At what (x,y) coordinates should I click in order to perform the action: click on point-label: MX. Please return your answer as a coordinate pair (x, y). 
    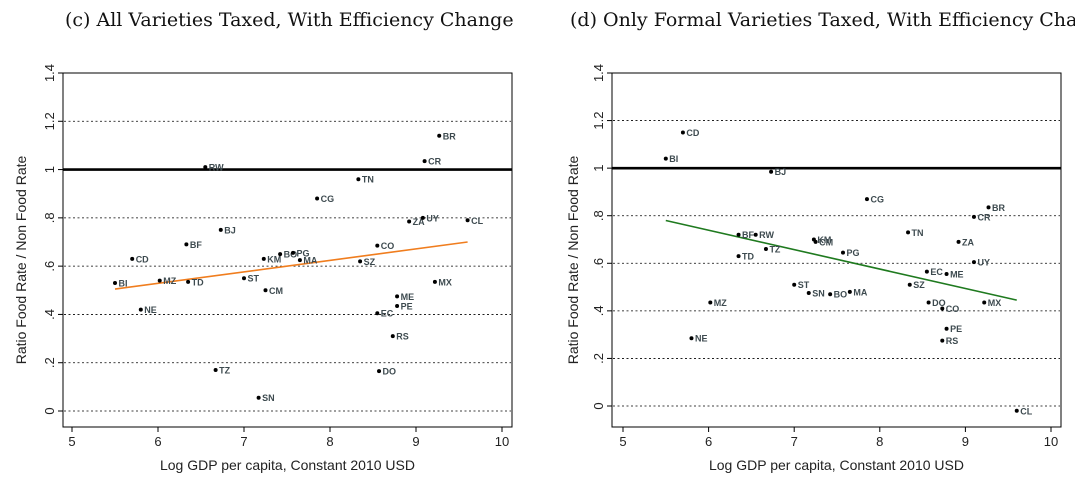
    Looking at the image, I should click on (995, 303).